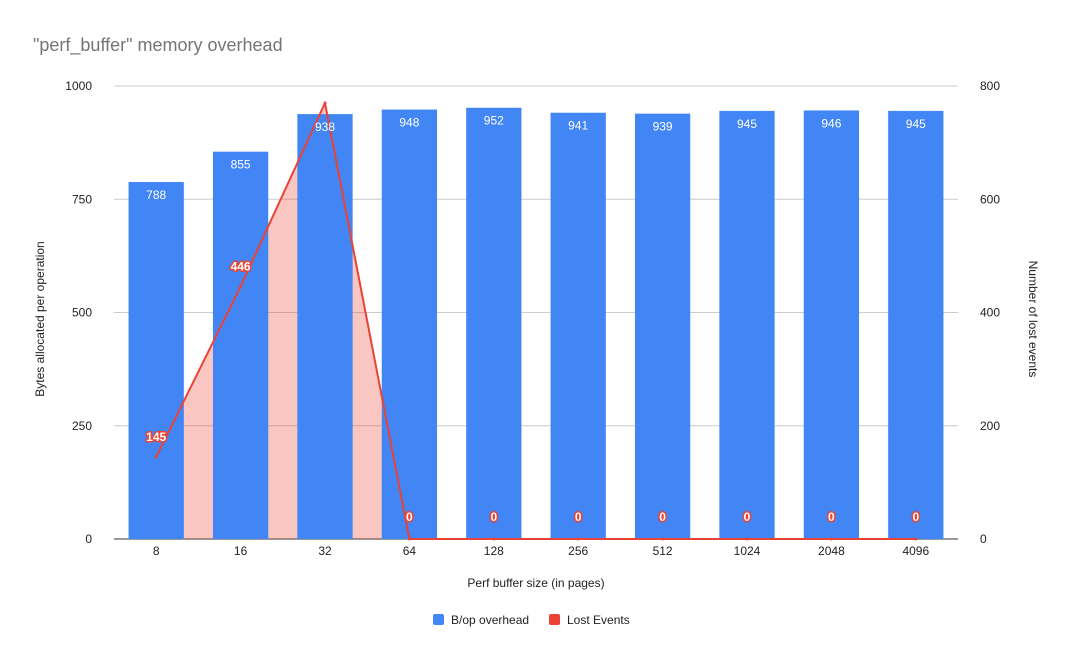  What do you see at coordinates (536, 158) in the screenshot?
I see `bar-data-labels: 788 855 938 948 952 941 939 945 946 945` at bounding box center [536, 158].